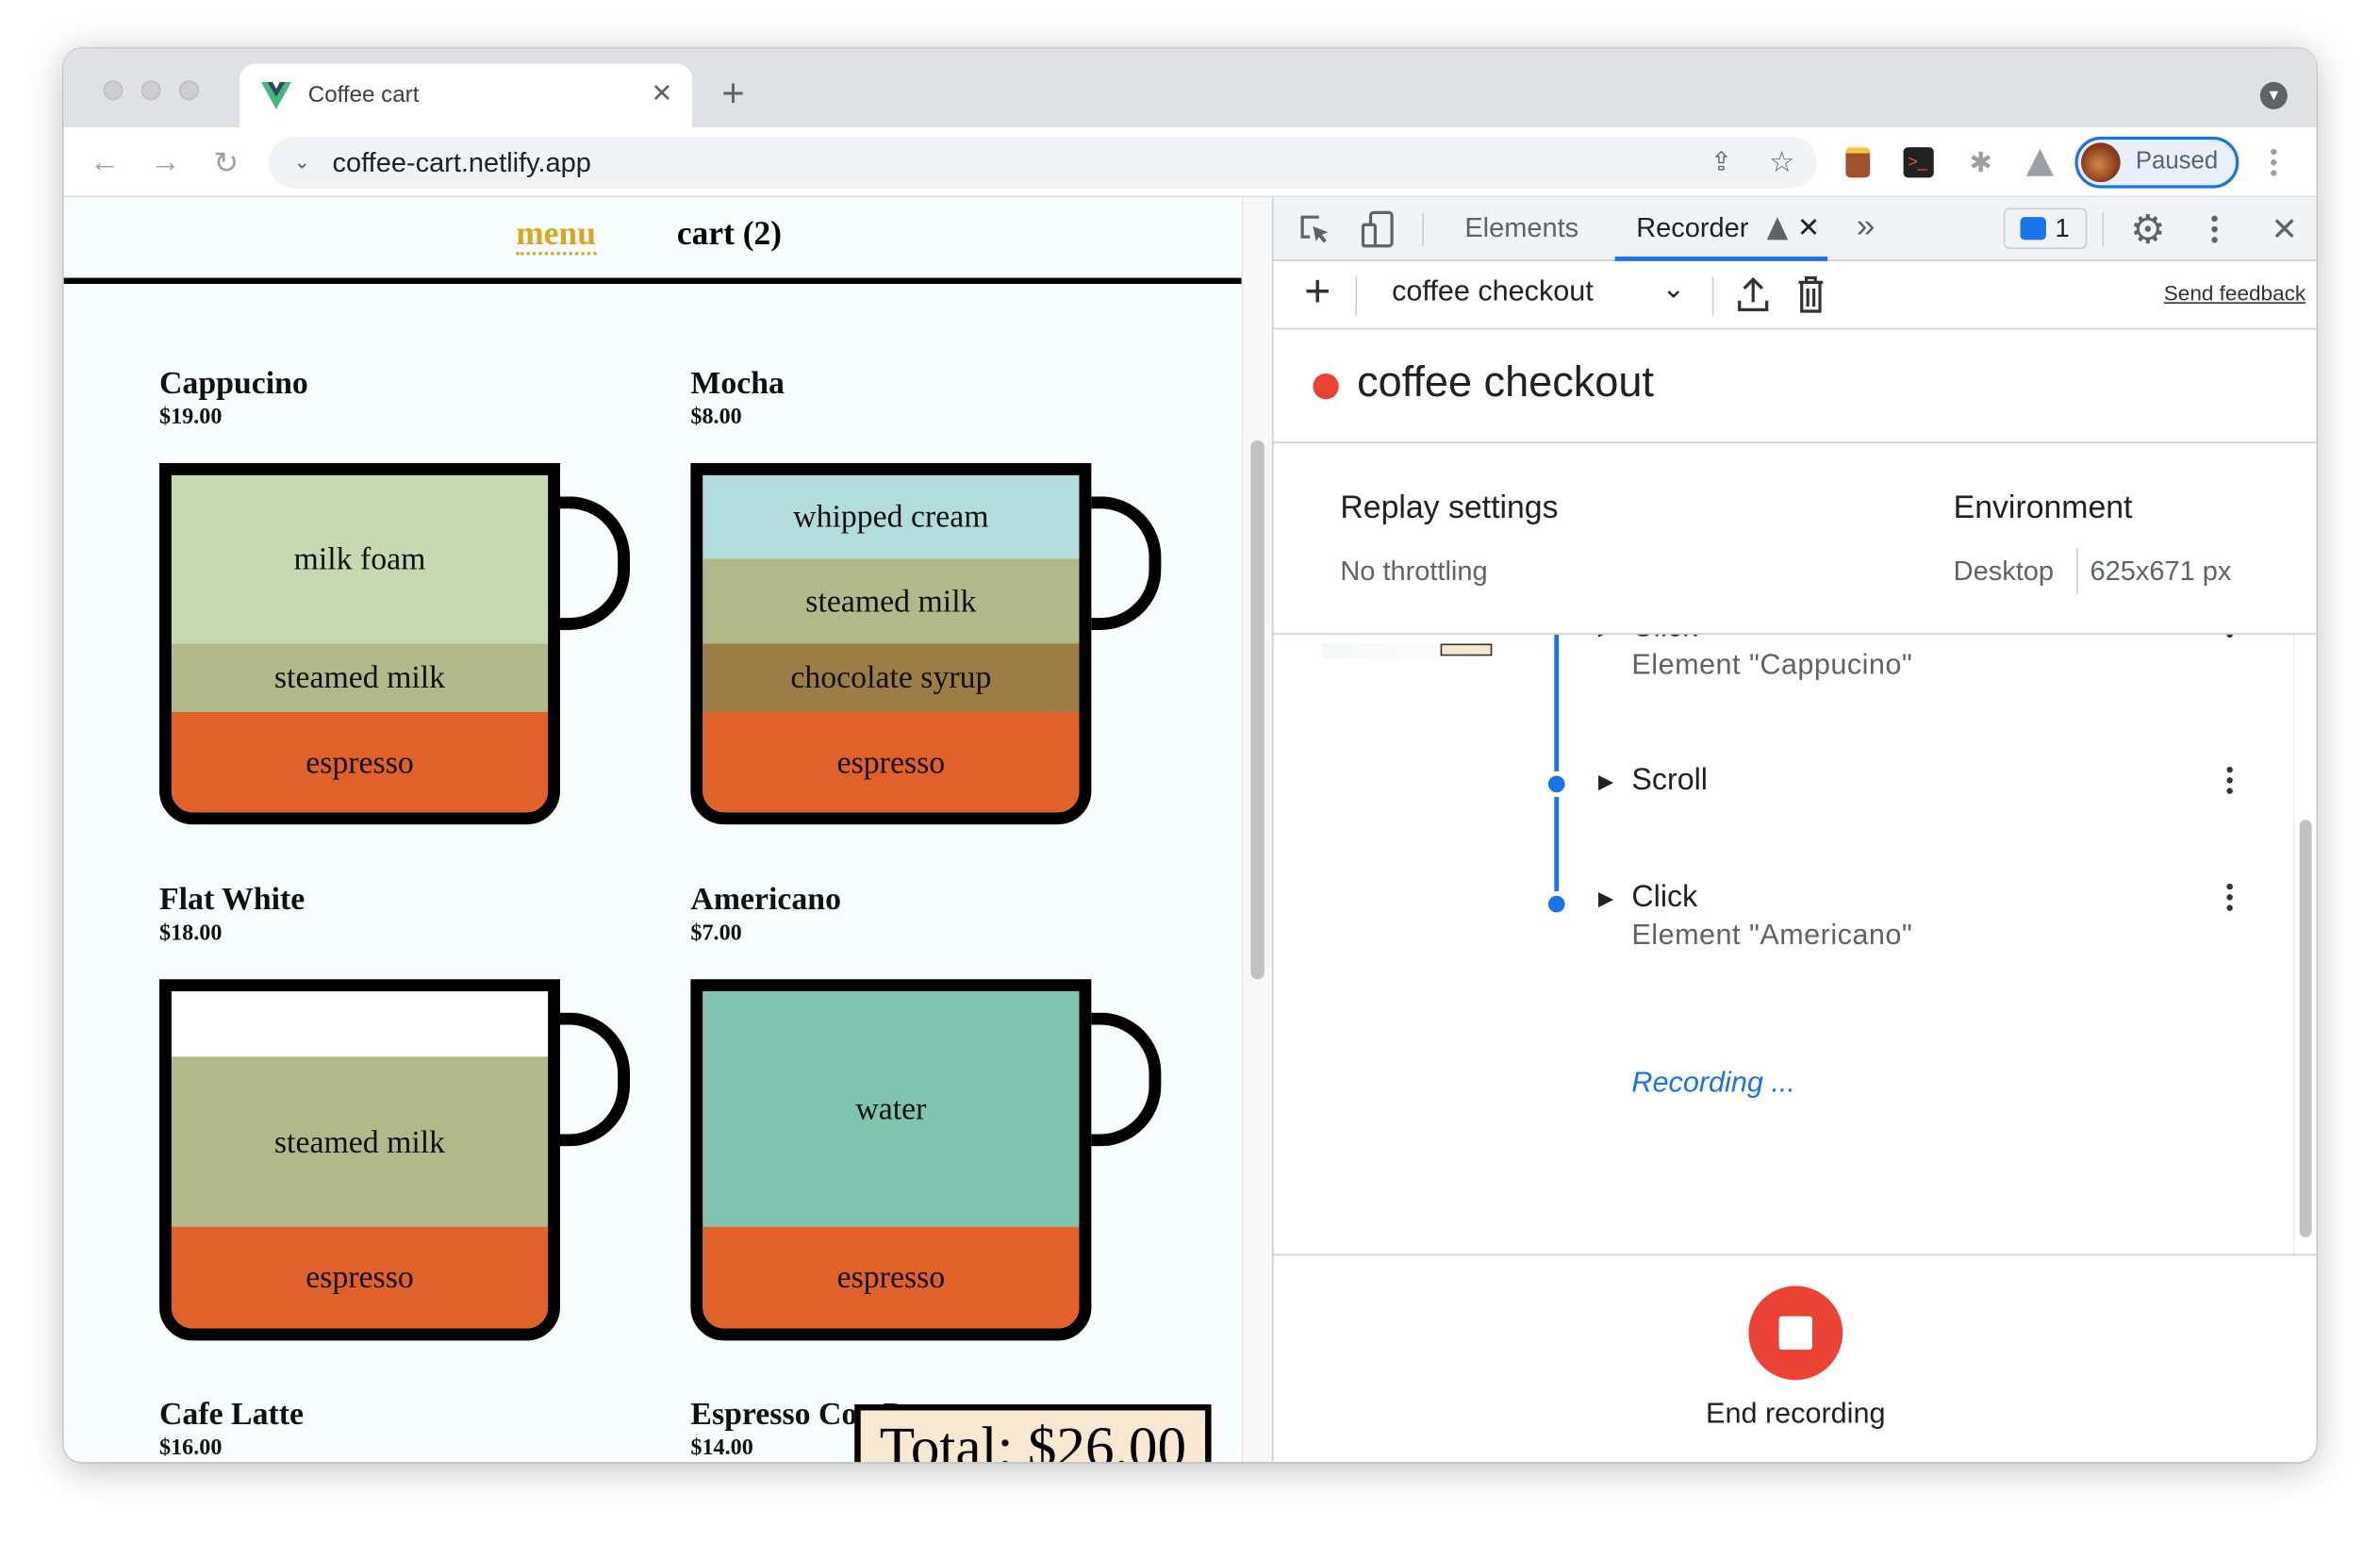 Image resolution: width=2380 pixels, height=1543 pixels. I want to click on settings-gear-icon: ⚙, so click(2147, 229).